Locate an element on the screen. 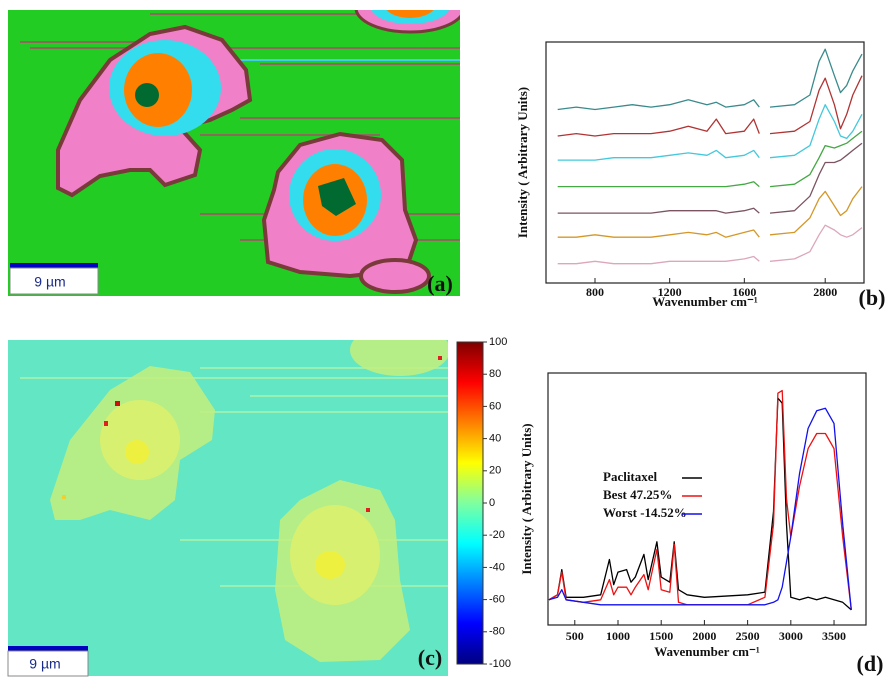 This screenshot has height=677, width=894. x-tick-label: 1000 is located at coordinates (618, 636).